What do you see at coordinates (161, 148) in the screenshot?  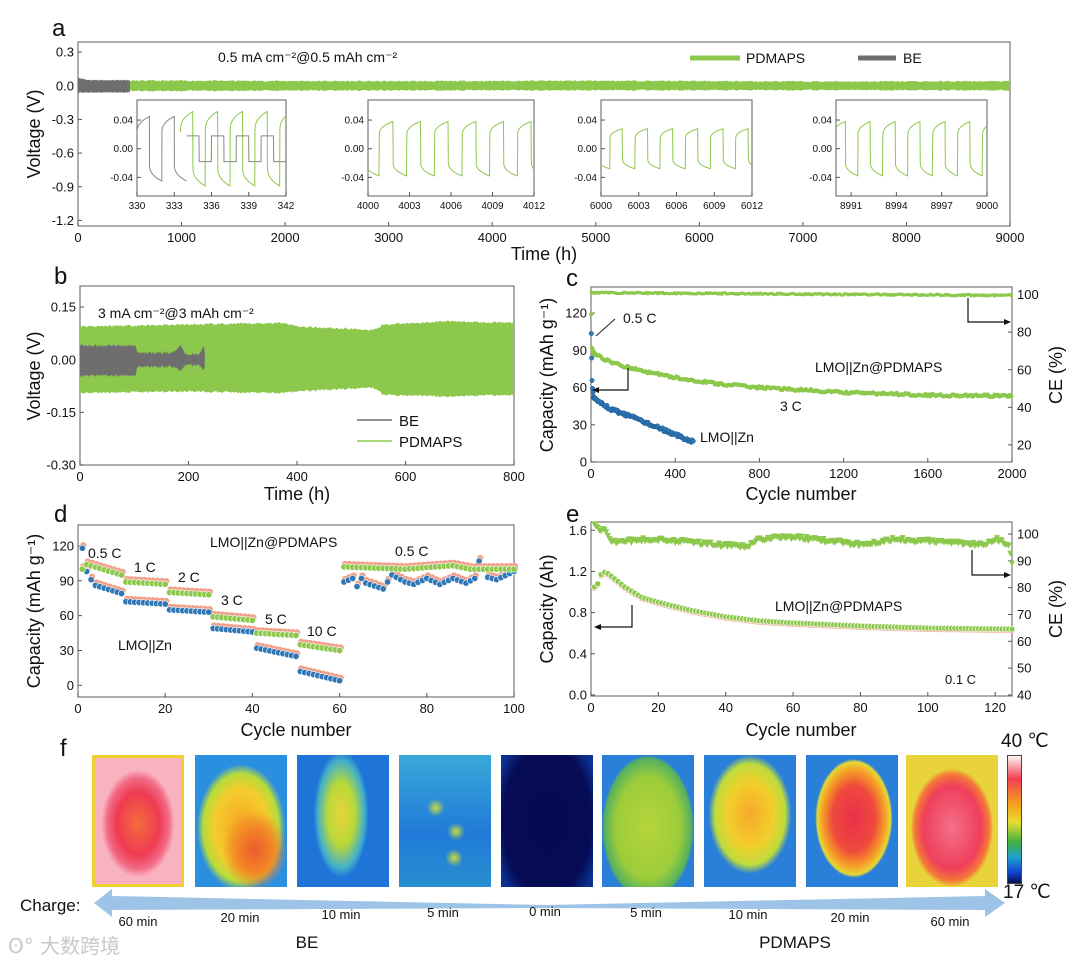 I see `inset-1-series-be` at bounding box center [161, 148].